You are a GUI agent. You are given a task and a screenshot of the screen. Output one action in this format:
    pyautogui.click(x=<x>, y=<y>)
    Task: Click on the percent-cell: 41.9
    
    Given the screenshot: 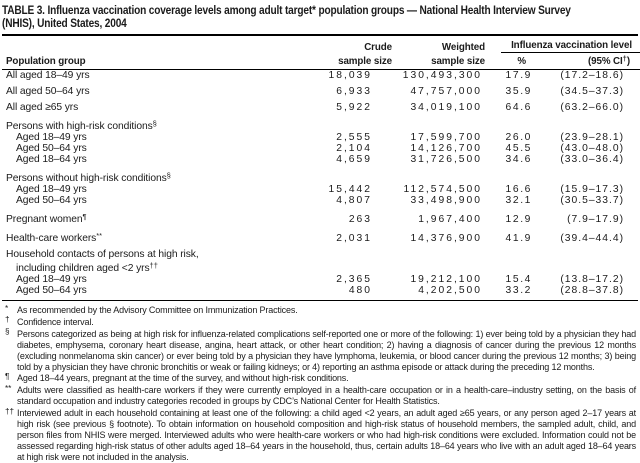 What is the action you would take?
    pyautogui.click(x=518, y=238)
    